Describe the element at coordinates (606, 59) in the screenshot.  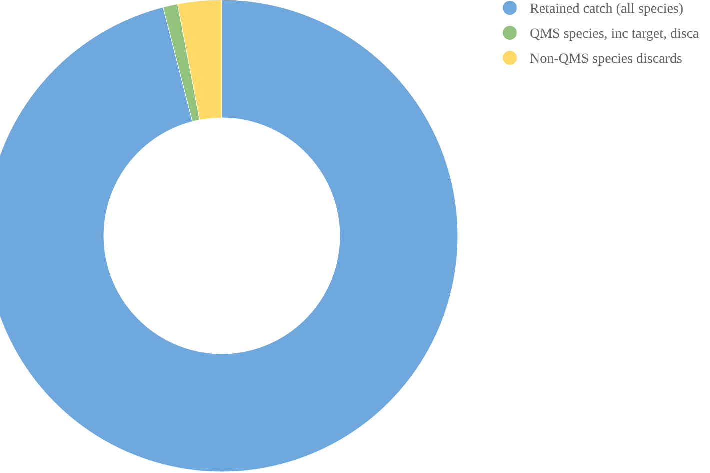
I see `legend-label: Non-QMS species discards` at that location.